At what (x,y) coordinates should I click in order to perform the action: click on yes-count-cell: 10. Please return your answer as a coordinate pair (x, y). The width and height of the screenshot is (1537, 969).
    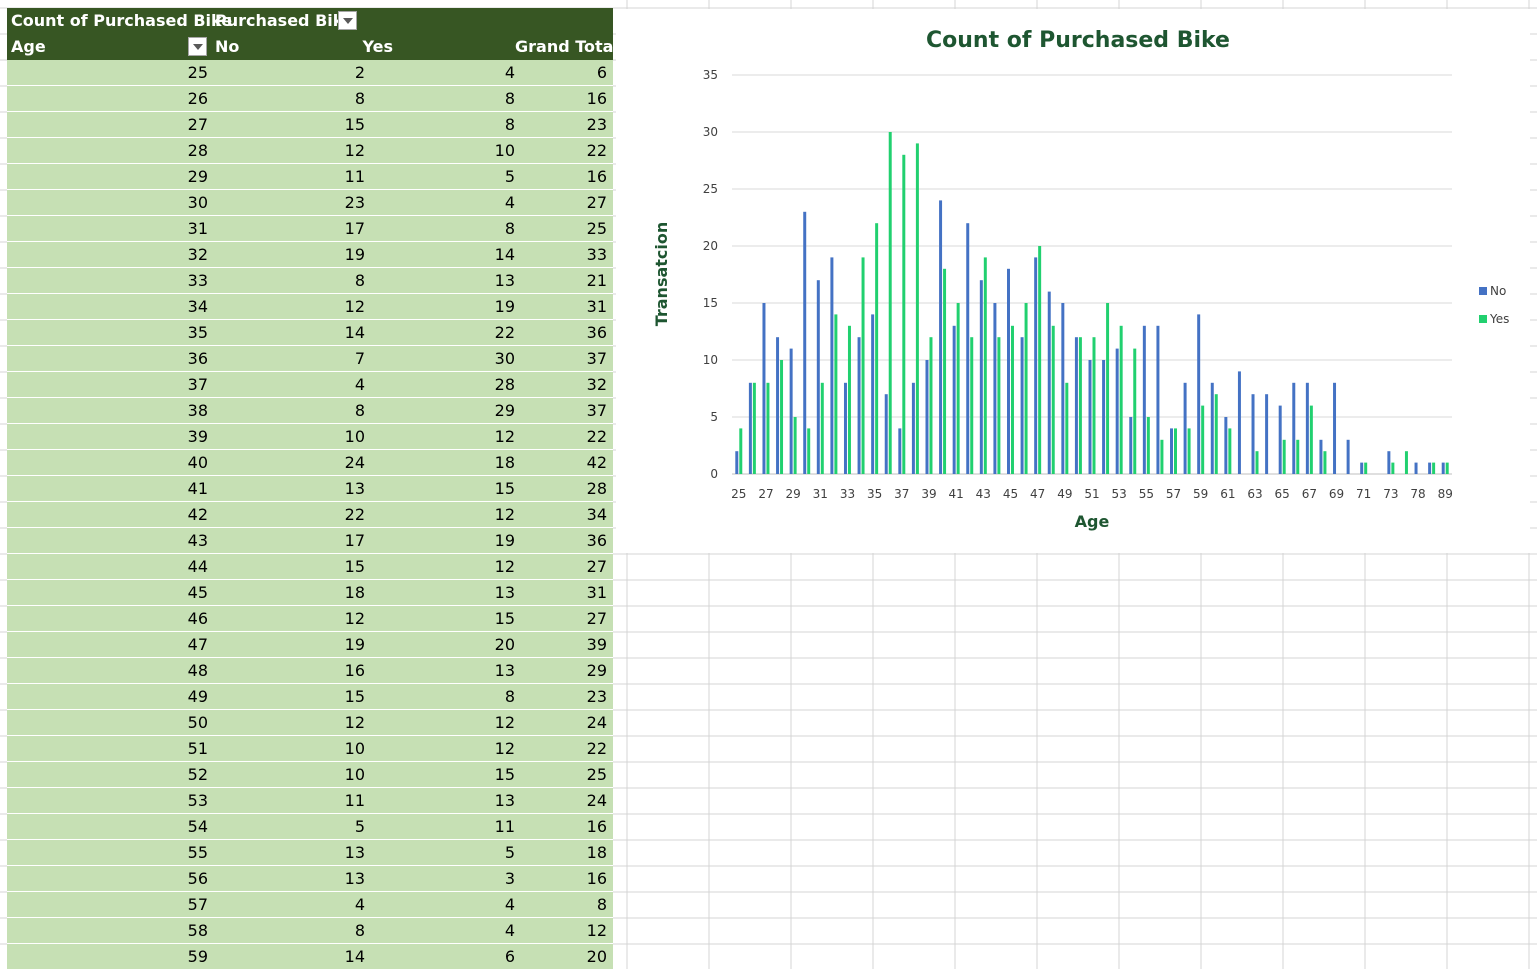
    Looking at the image, I should click on (504, 150).